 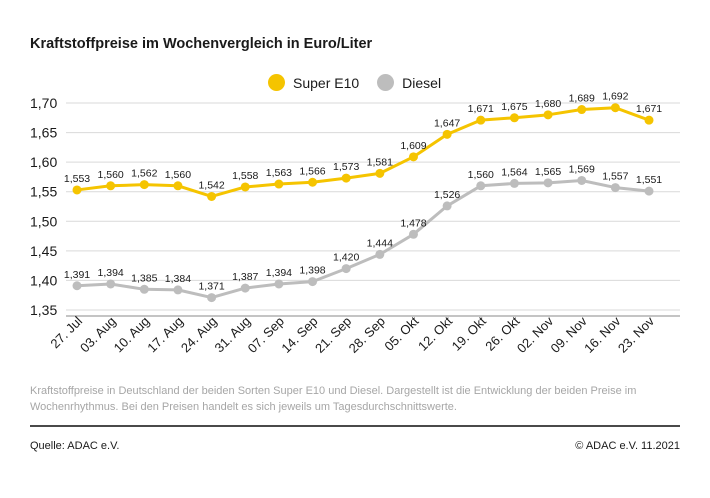 I want to click on data-label-super-e10: 1,675, so click(x=514, y=107).